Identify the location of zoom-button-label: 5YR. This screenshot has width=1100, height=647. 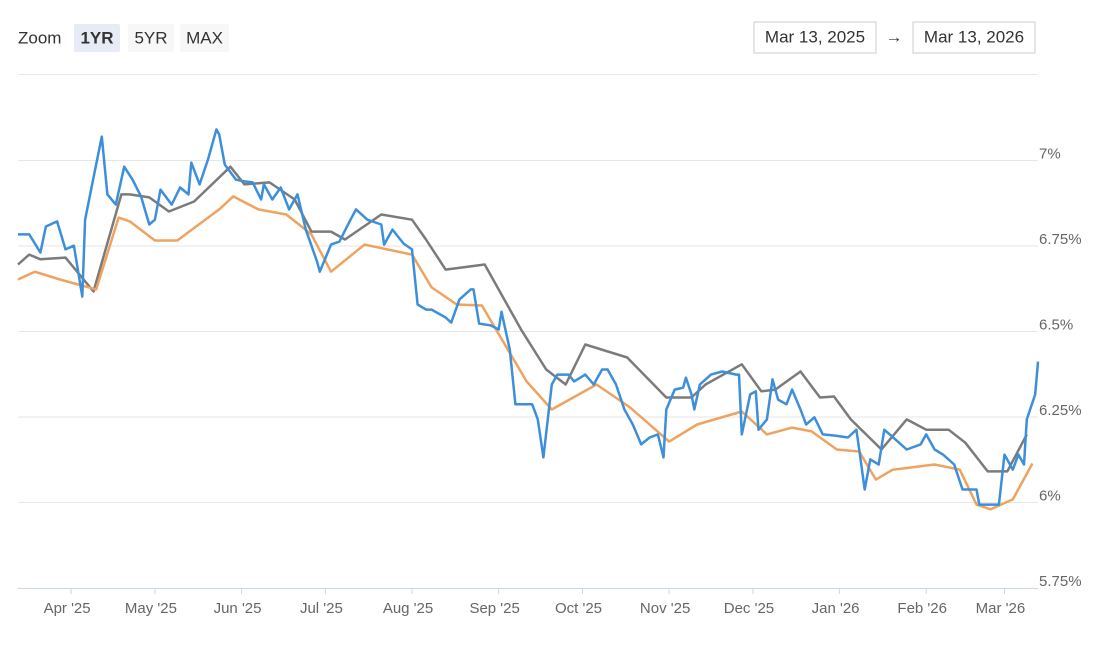
(150, 37).